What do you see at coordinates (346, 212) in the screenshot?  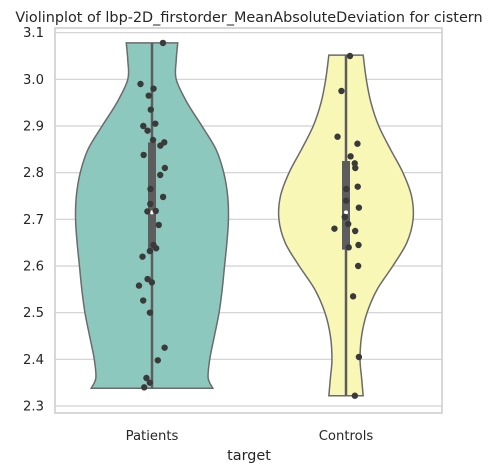 I see `median-marker-controls` at bounding box center [346, 212].